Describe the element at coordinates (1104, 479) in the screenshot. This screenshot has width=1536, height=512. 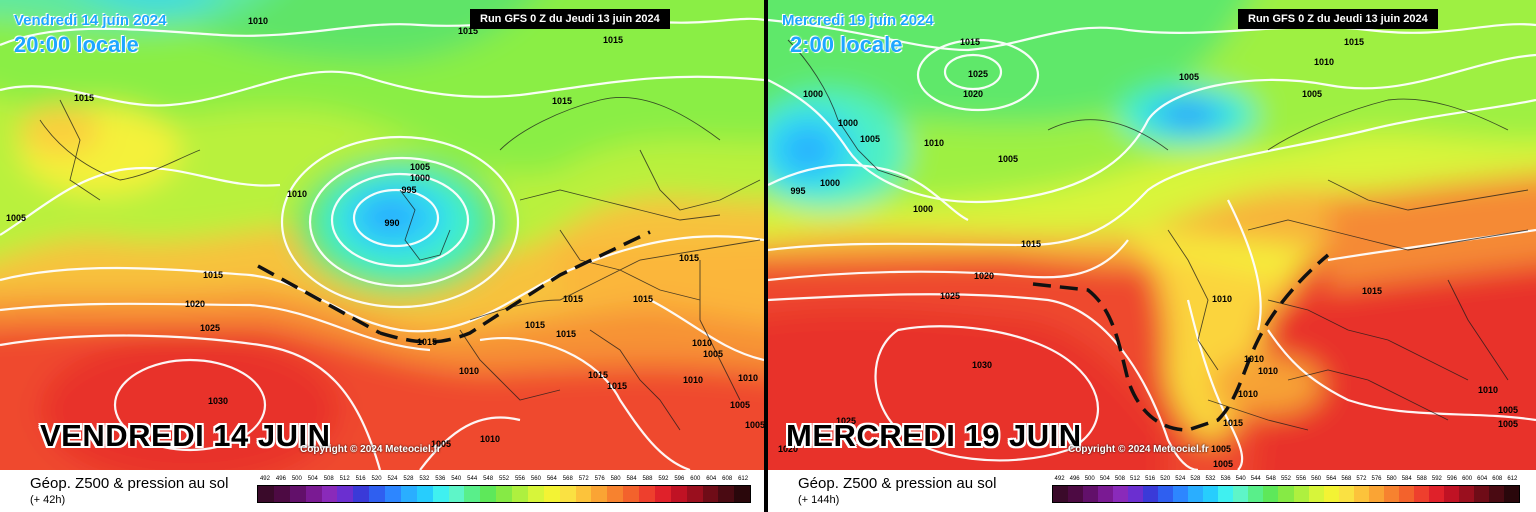
I see `legend-tick-label: 504` at that location.